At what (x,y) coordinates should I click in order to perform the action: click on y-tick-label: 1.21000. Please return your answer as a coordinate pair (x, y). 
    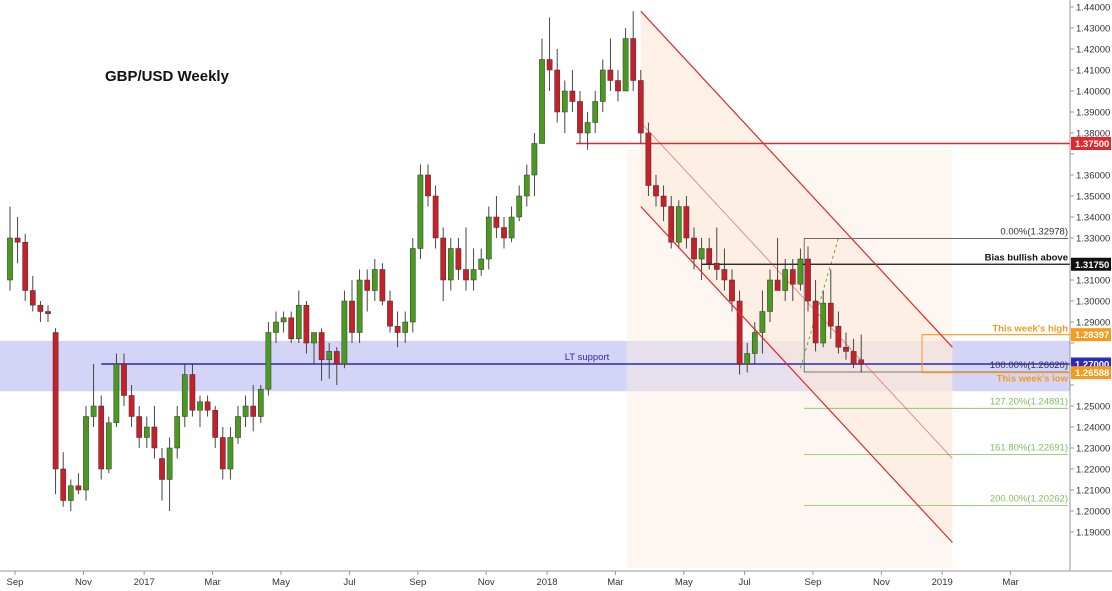
    Looking at the image, I should click on (1093, 491).